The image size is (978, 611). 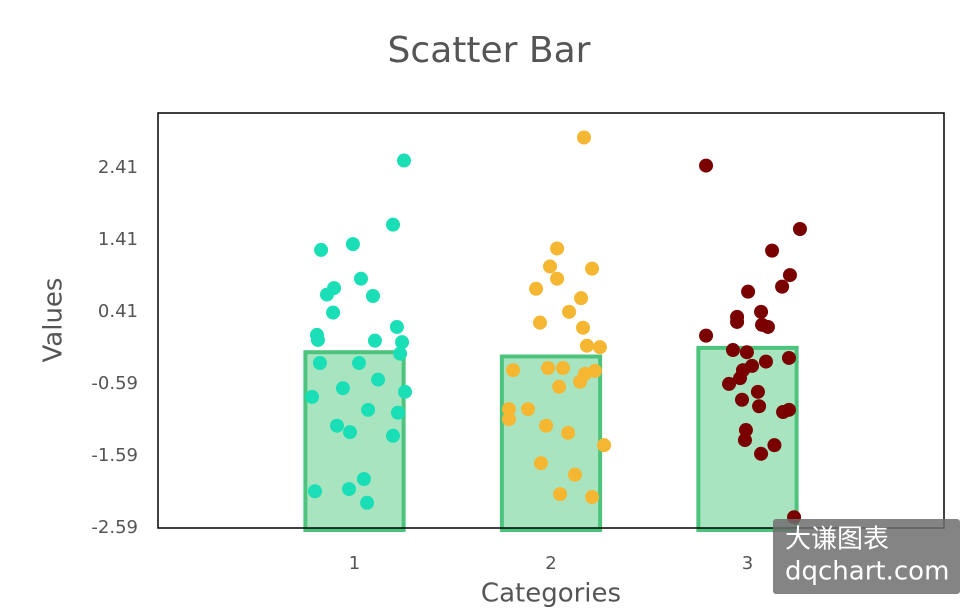 I want to click on x-tick-label: 2, so click(x=550, y=563).